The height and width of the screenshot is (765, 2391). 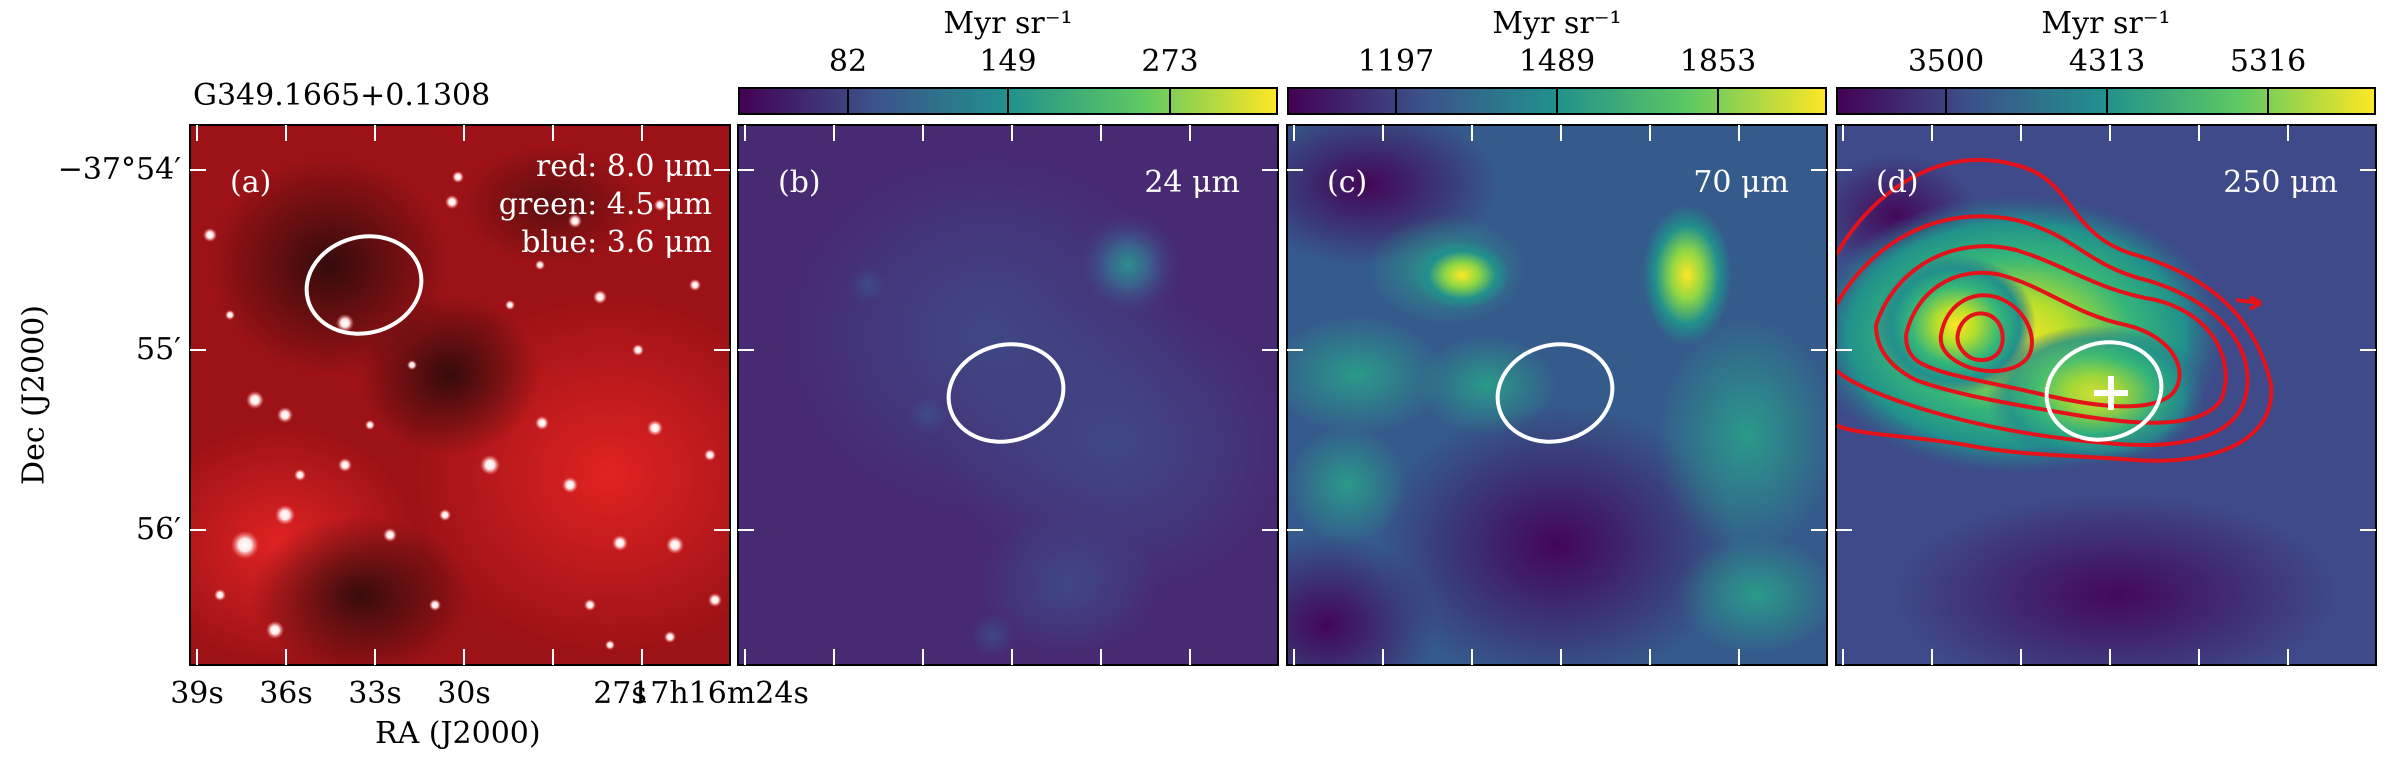 I want to click on panel-b-wavelength: 24 μm, so click(x=1192, y=182).